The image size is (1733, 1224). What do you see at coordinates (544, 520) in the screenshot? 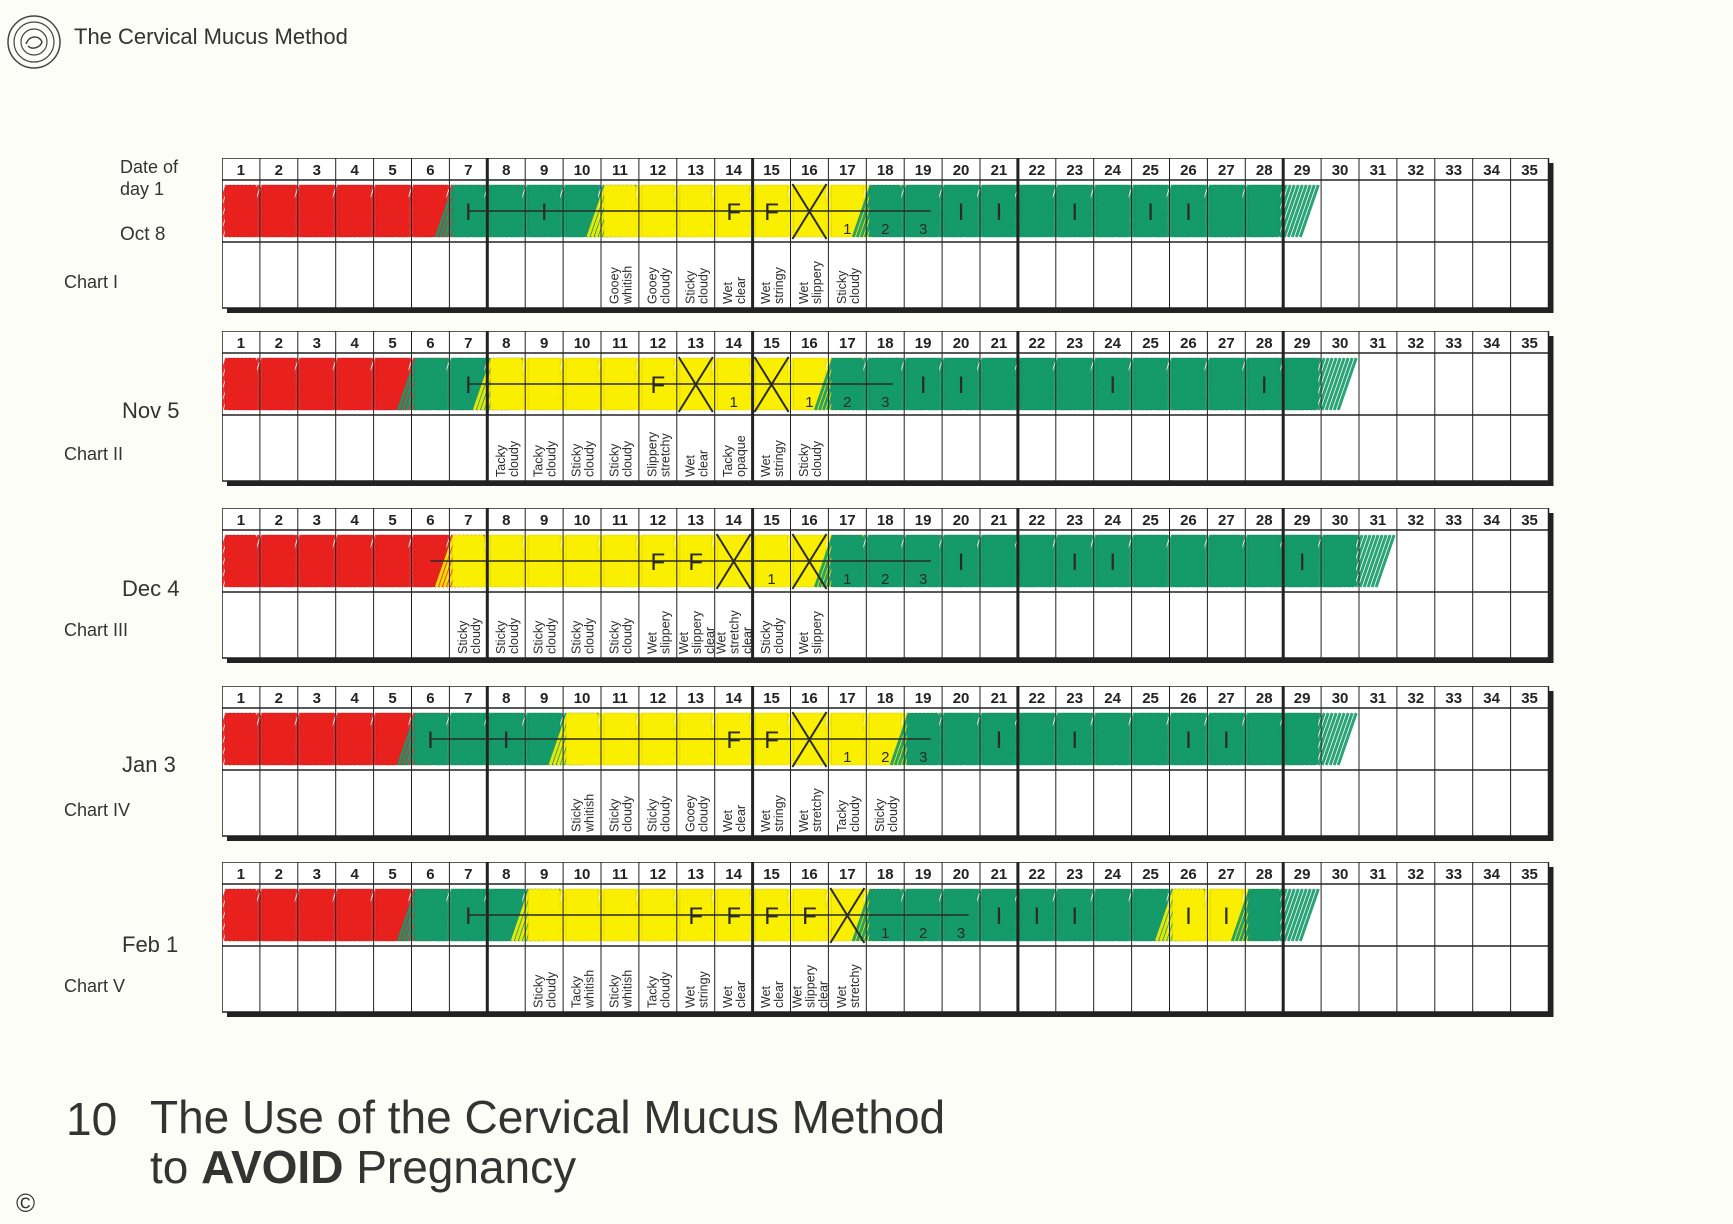
I see `day-number: 9` at bounding box center [544, 520].